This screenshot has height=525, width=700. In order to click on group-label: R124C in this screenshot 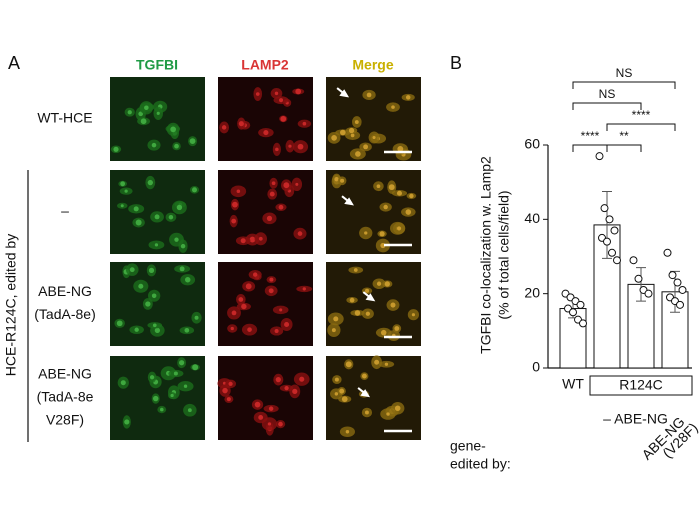, I will do `click(641, 385)`.